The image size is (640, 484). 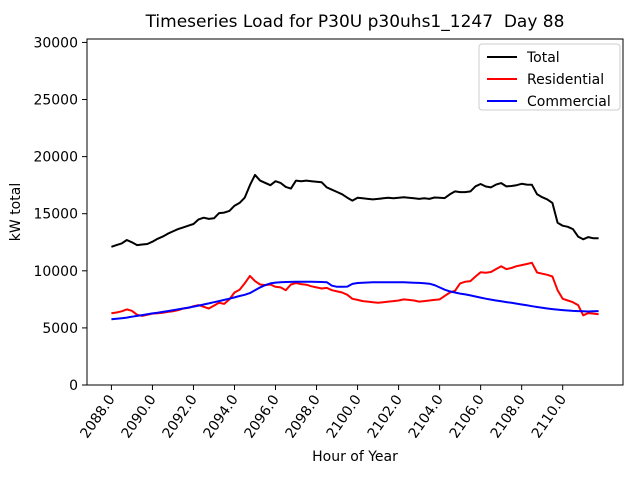 I want to click on legend-box, so click(x=549, y=77).